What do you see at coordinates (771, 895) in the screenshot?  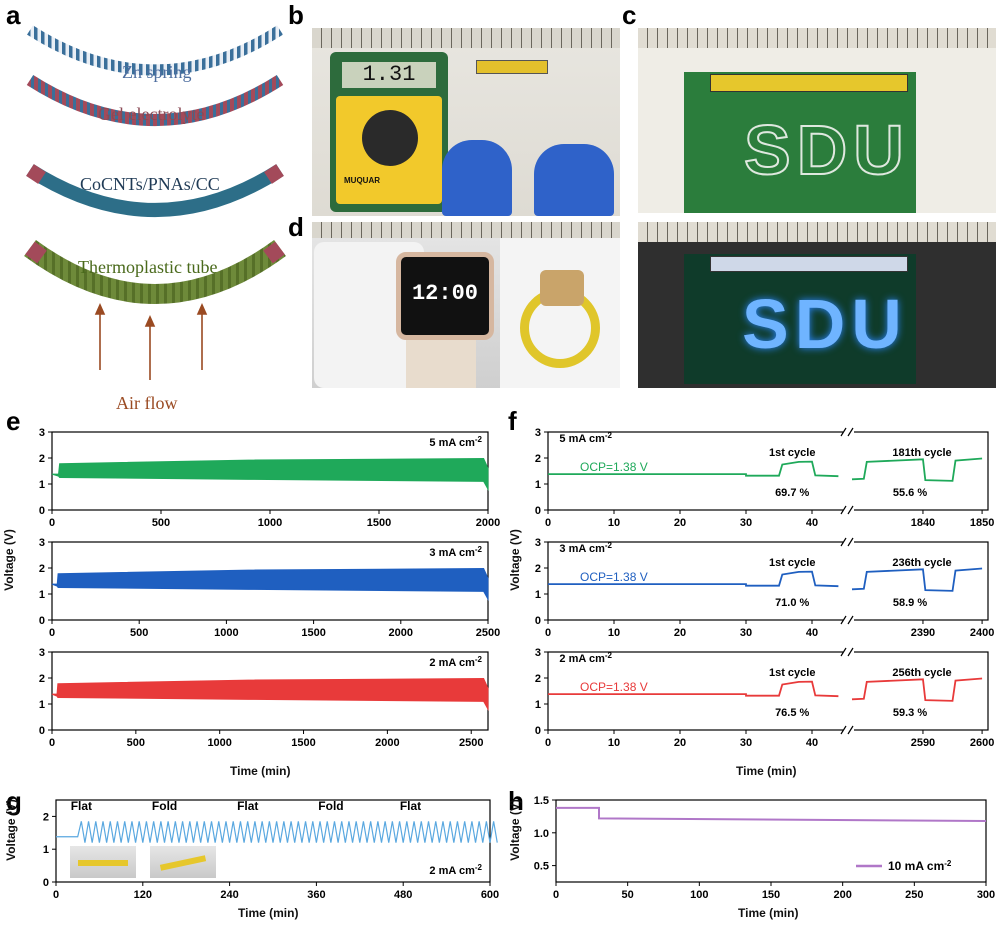 I see `x-tick-label: 150` at bounding box center [771, 895].